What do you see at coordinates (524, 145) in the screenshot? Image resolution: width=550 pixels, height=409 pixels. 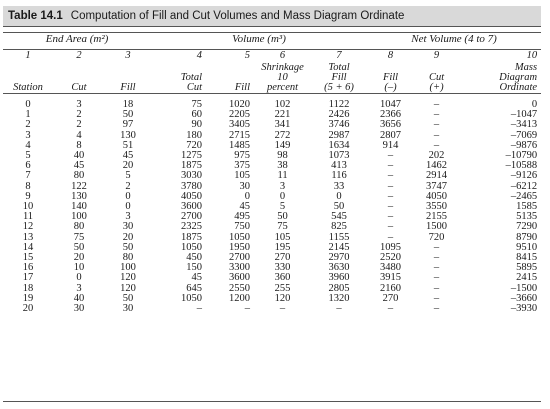 I see `table-cell: –9876` at bounding box center [524, 145].